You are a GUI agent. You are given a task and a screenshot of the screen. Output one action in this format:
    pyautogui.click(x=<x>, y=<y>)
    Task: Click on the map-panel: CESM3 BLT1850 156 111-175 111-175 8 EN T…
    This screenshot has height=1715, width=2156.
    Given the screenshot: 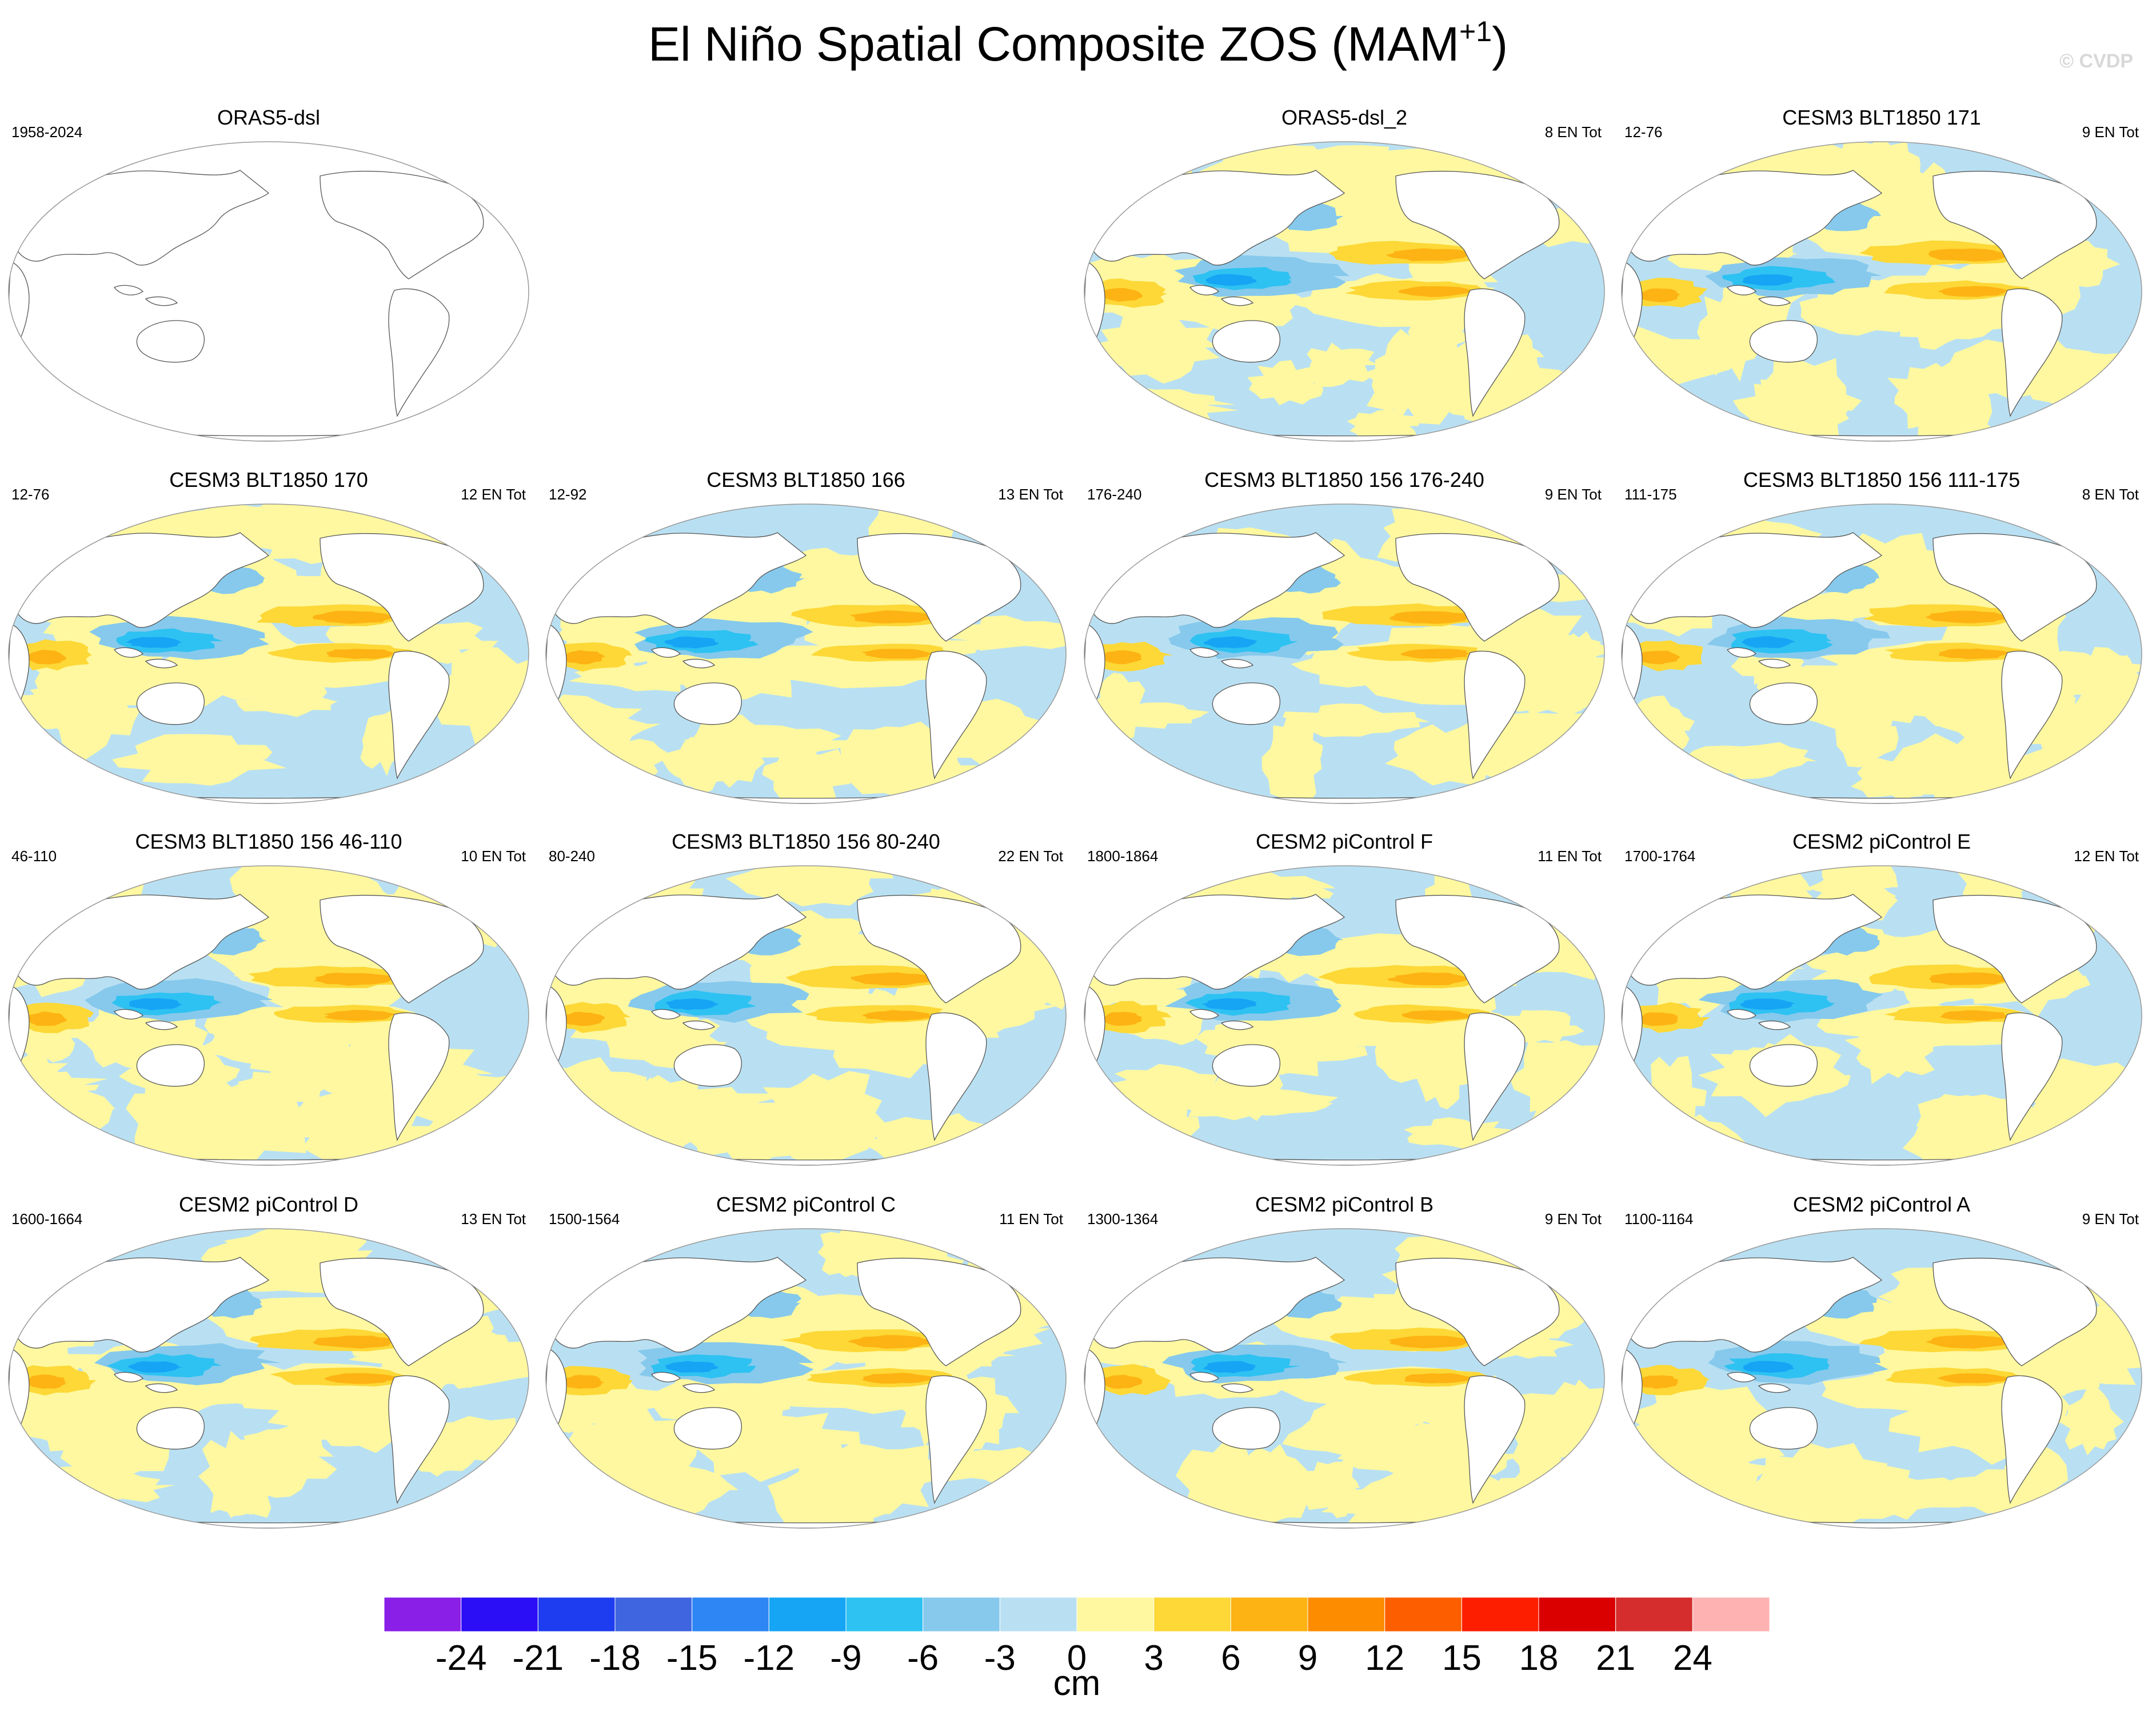 What is the action you would take?
    pyautogui.click(x=1881, y=636)
    